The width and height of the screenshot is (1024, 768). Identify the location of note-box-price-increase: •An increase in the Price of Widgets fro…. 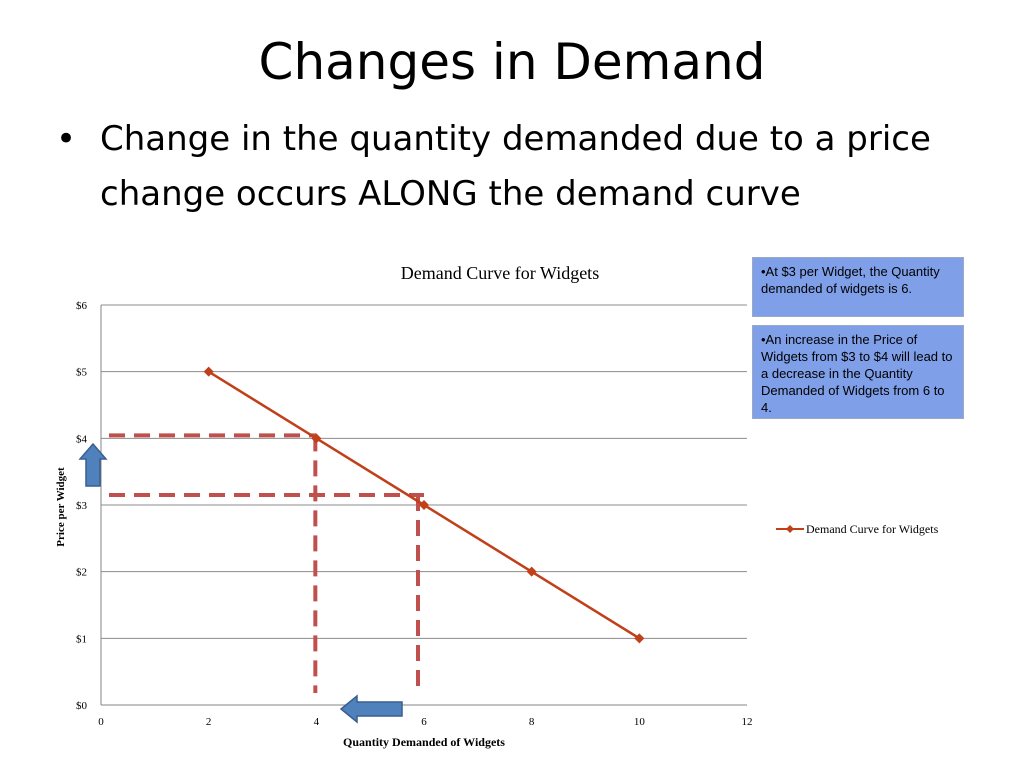
(858, 372).